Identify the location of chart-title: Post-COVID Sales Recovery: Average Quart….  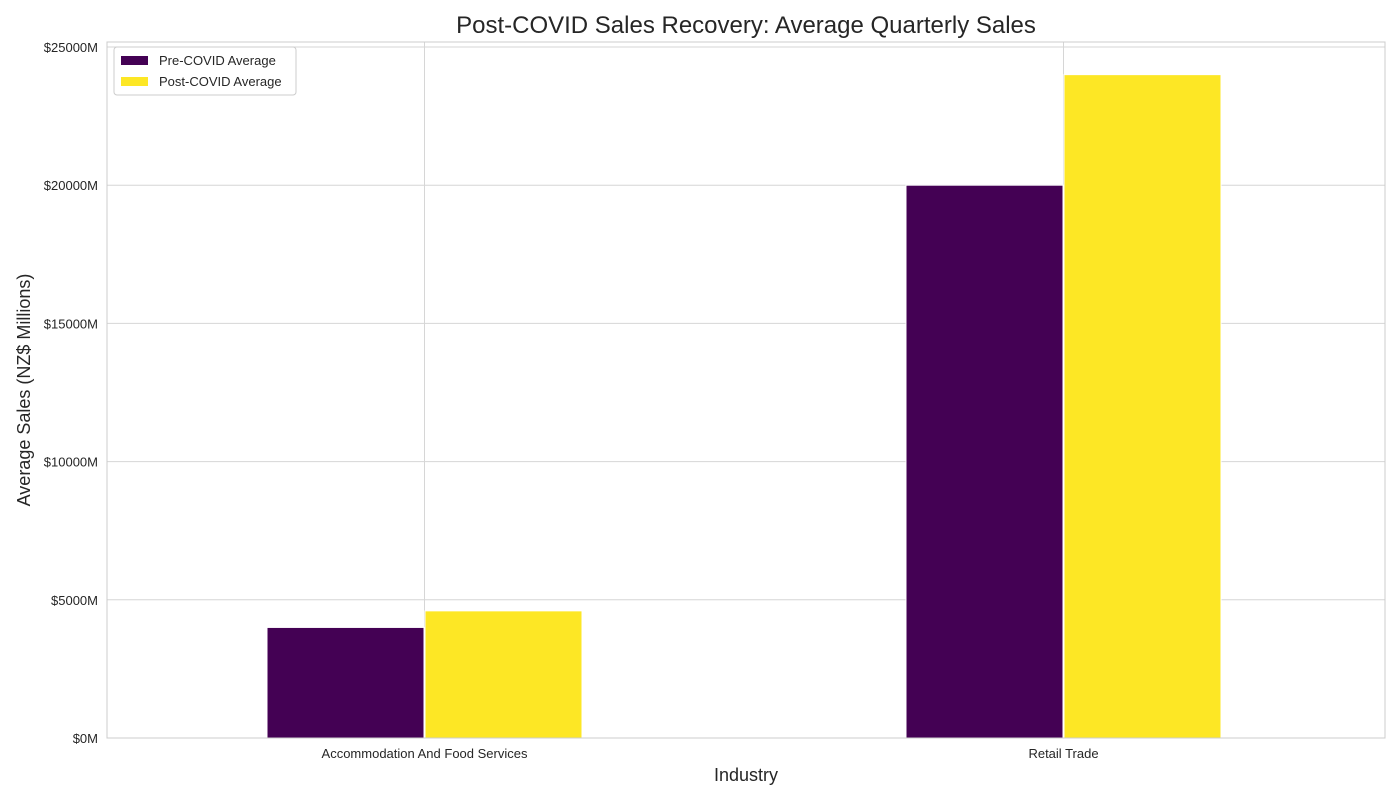
(746, 25).